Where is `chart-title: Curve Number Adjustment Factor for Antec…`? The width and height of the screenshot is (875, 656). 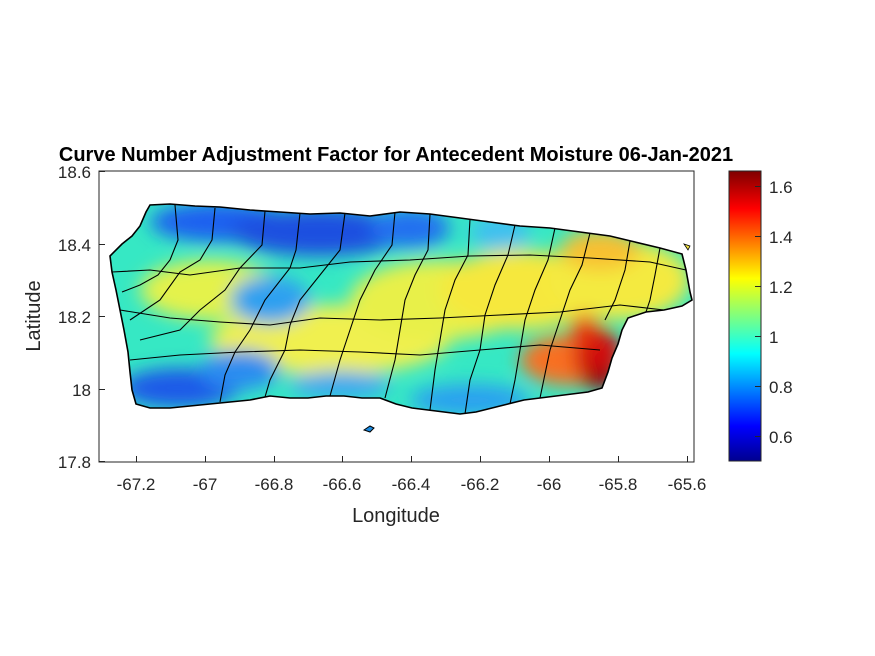 chart-title: Curve Number Adjustment Factor for Antec… is located at coordinates (396, 155).